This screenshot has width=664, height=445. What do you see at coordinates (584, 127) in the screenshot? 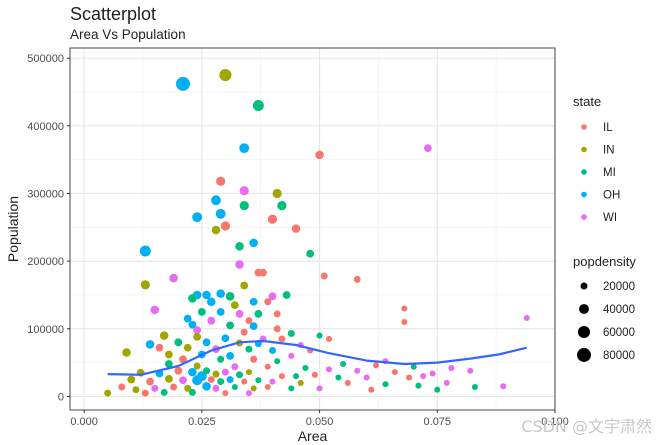
I see `legend-key-il` at bounding box center [584, 127].